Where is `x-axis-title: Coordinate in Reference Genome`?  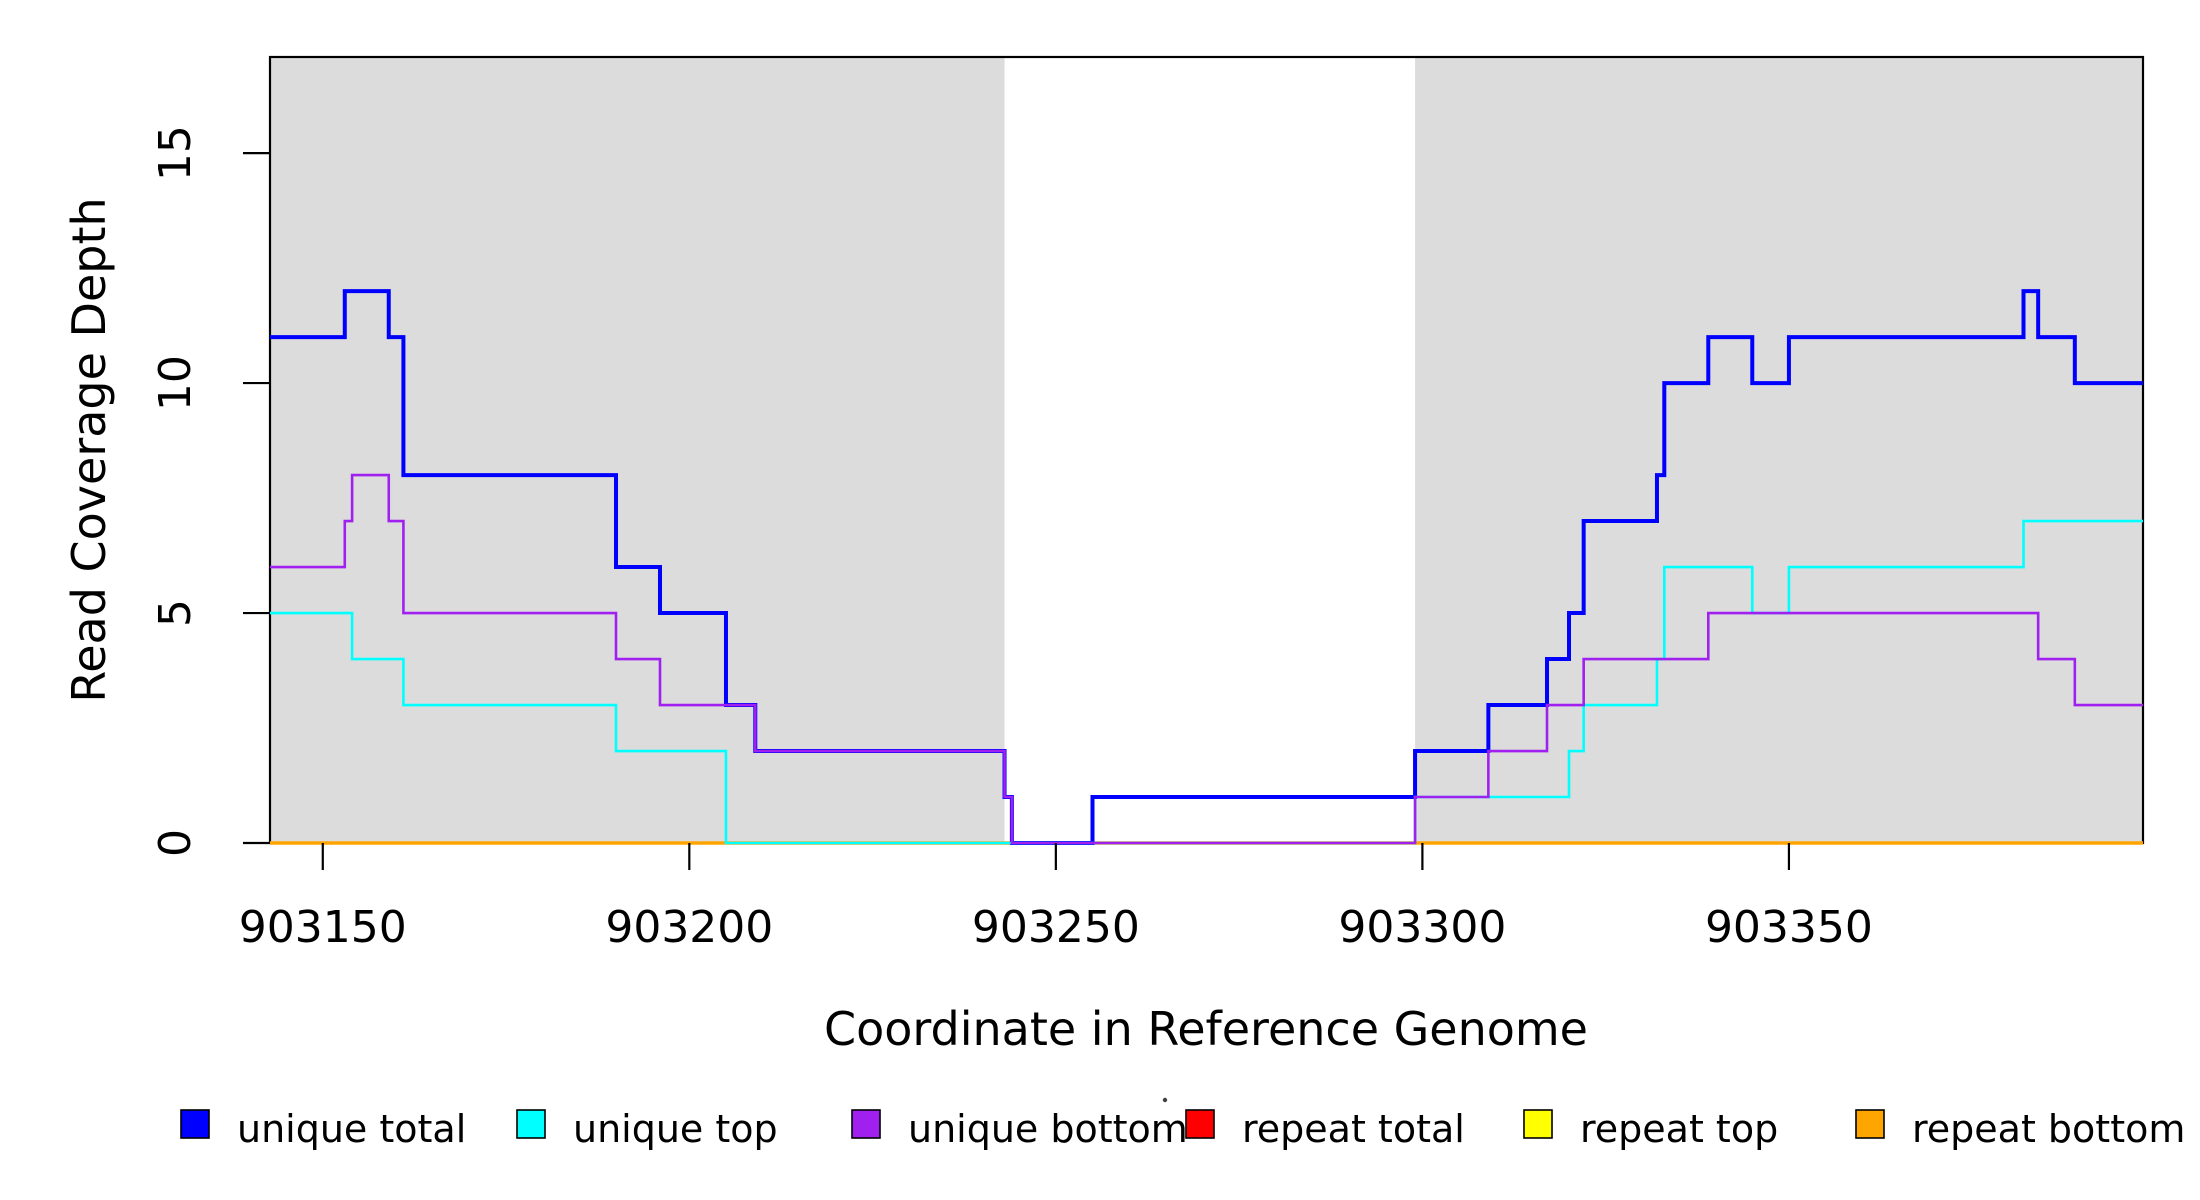 x-axis-title: Coordinate in Reference Genome is located at coordinates (1206, 1029).